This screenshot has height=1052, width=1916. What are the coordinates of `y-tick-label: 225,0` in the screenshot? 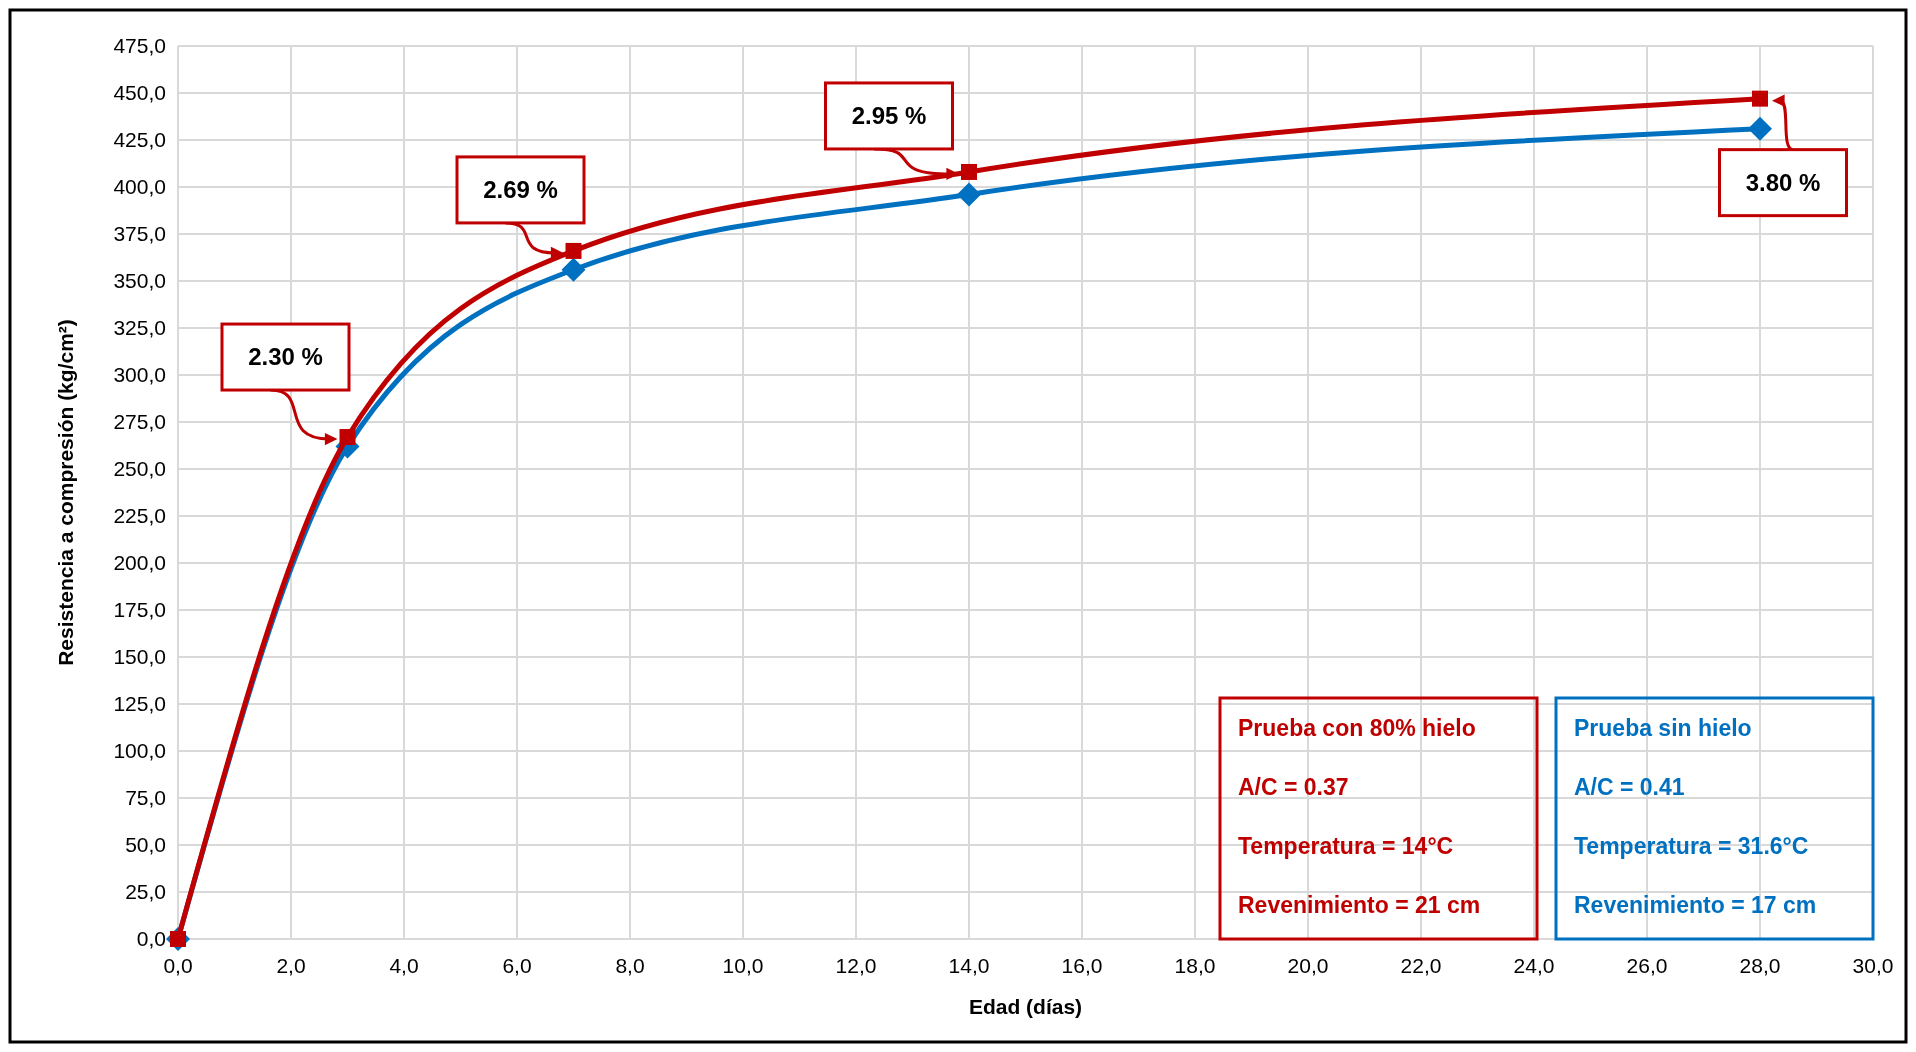 It's located at (139, 516).